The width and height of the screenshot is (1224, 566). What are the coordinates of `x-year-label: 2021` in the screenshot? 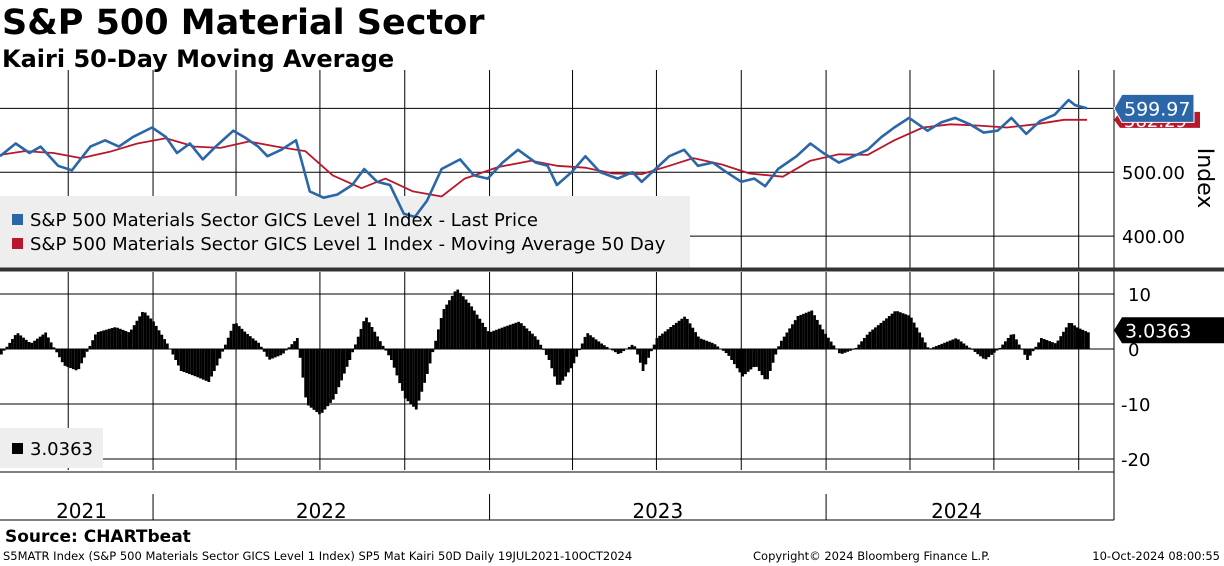 It's located at (81, 511).